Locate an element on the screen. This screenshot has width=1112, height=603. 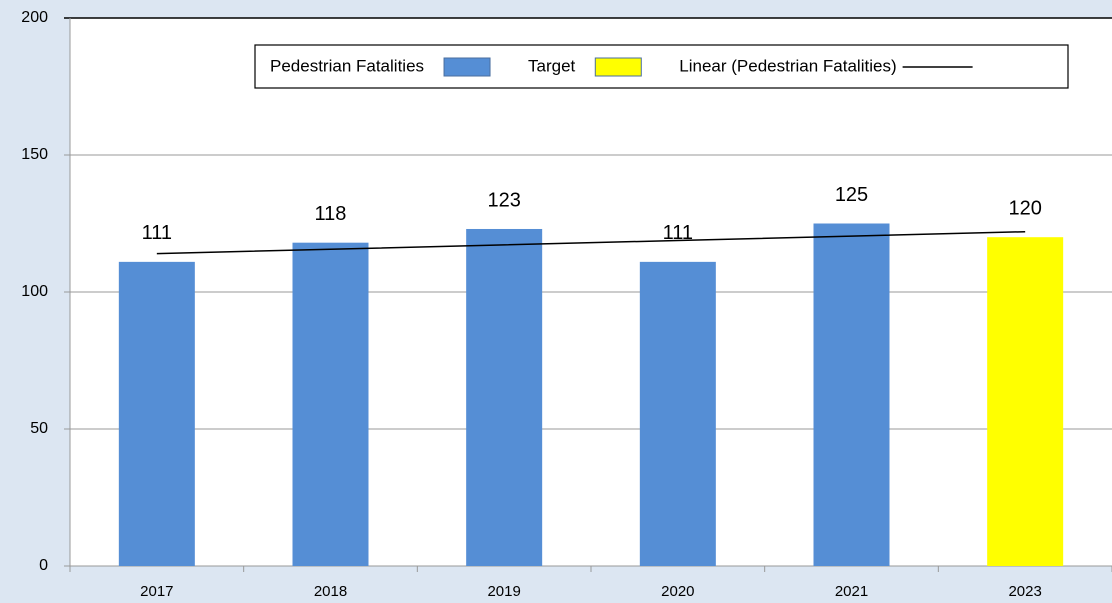
legend-label: Linear (Pedestrian Fatalities) is located at coordinates (787, 65).